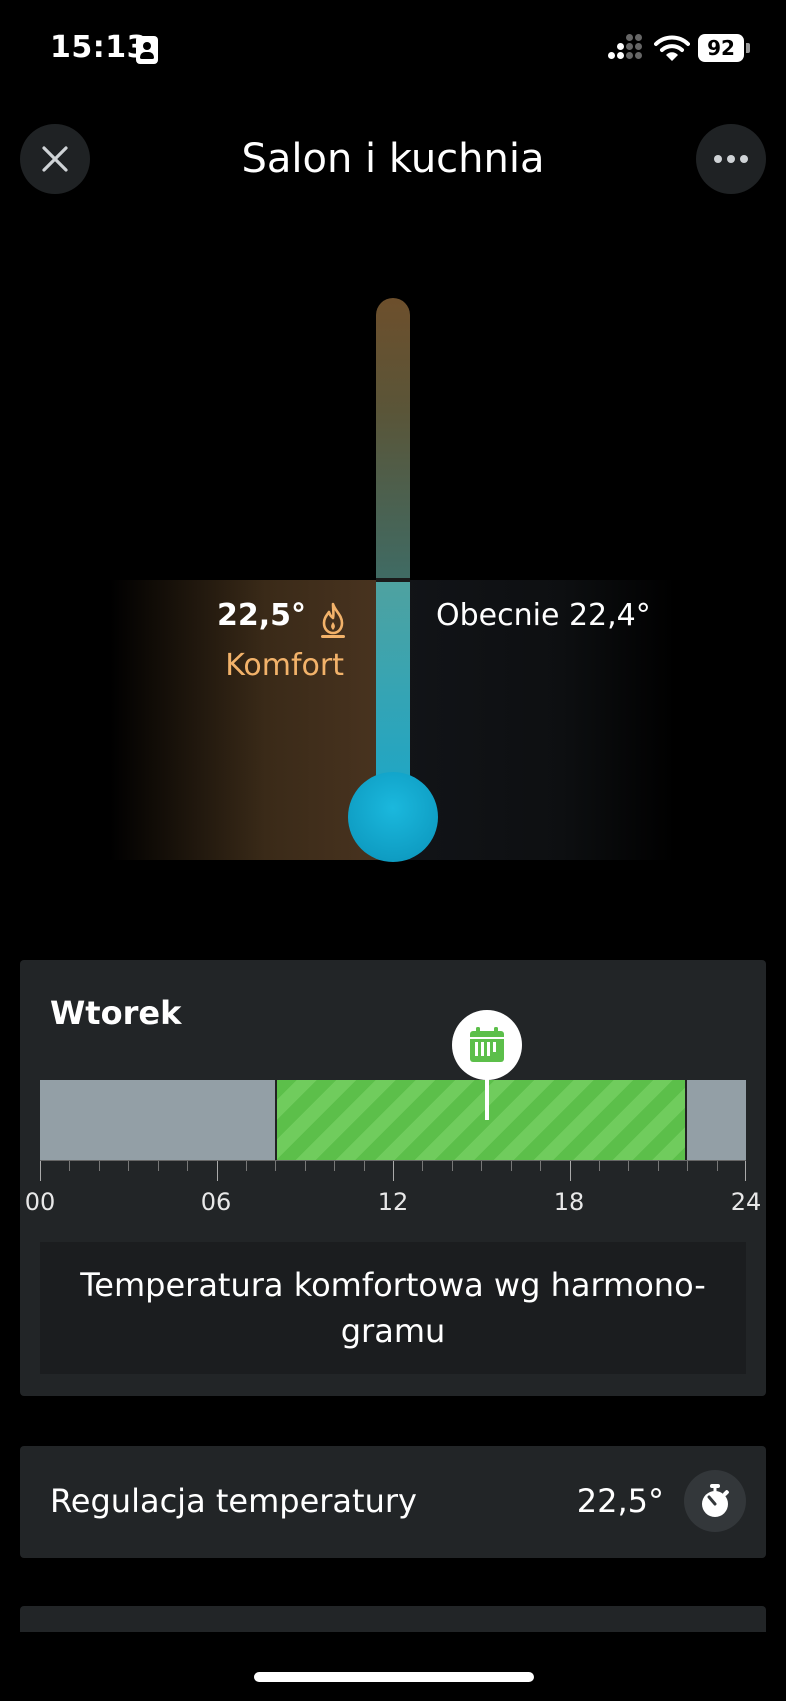  I want to click on calendar-icon, so click(487, 1044).